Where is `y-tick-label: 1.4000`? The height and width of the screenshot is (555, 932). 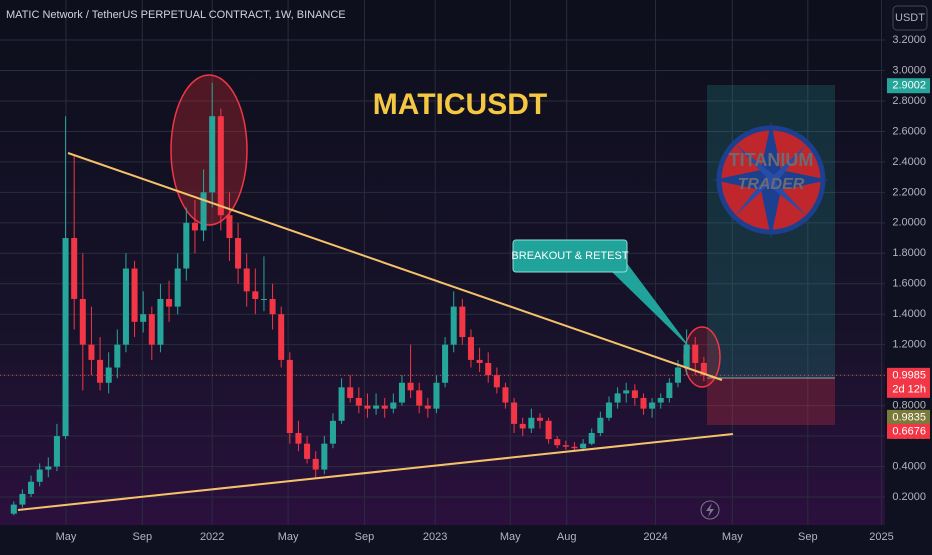
y-tick-label: 1.4000 is located at coordinates (909, 314).